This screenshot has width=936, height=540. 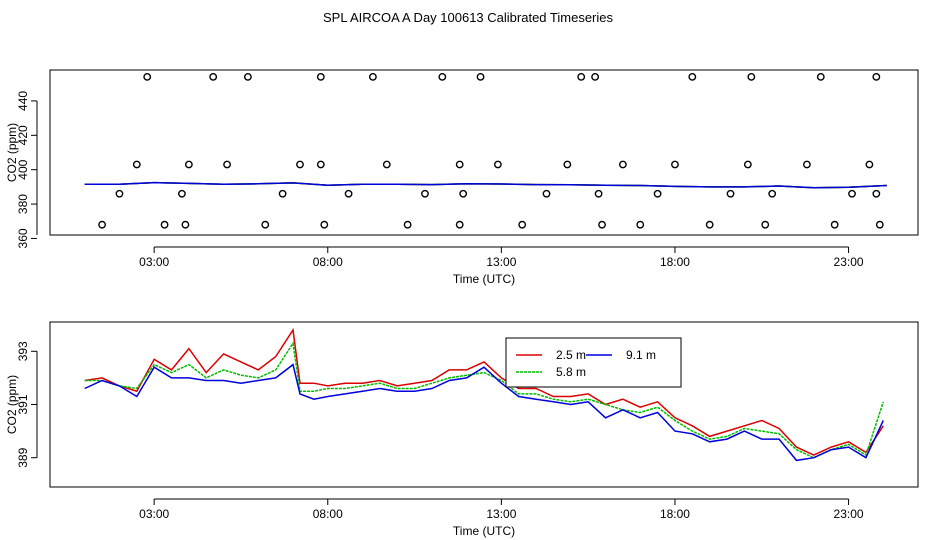 What do you see at coordinates (23, 101) in the screenshot?
I see `y-tick-label: 440` at bounding box center [23, 101].